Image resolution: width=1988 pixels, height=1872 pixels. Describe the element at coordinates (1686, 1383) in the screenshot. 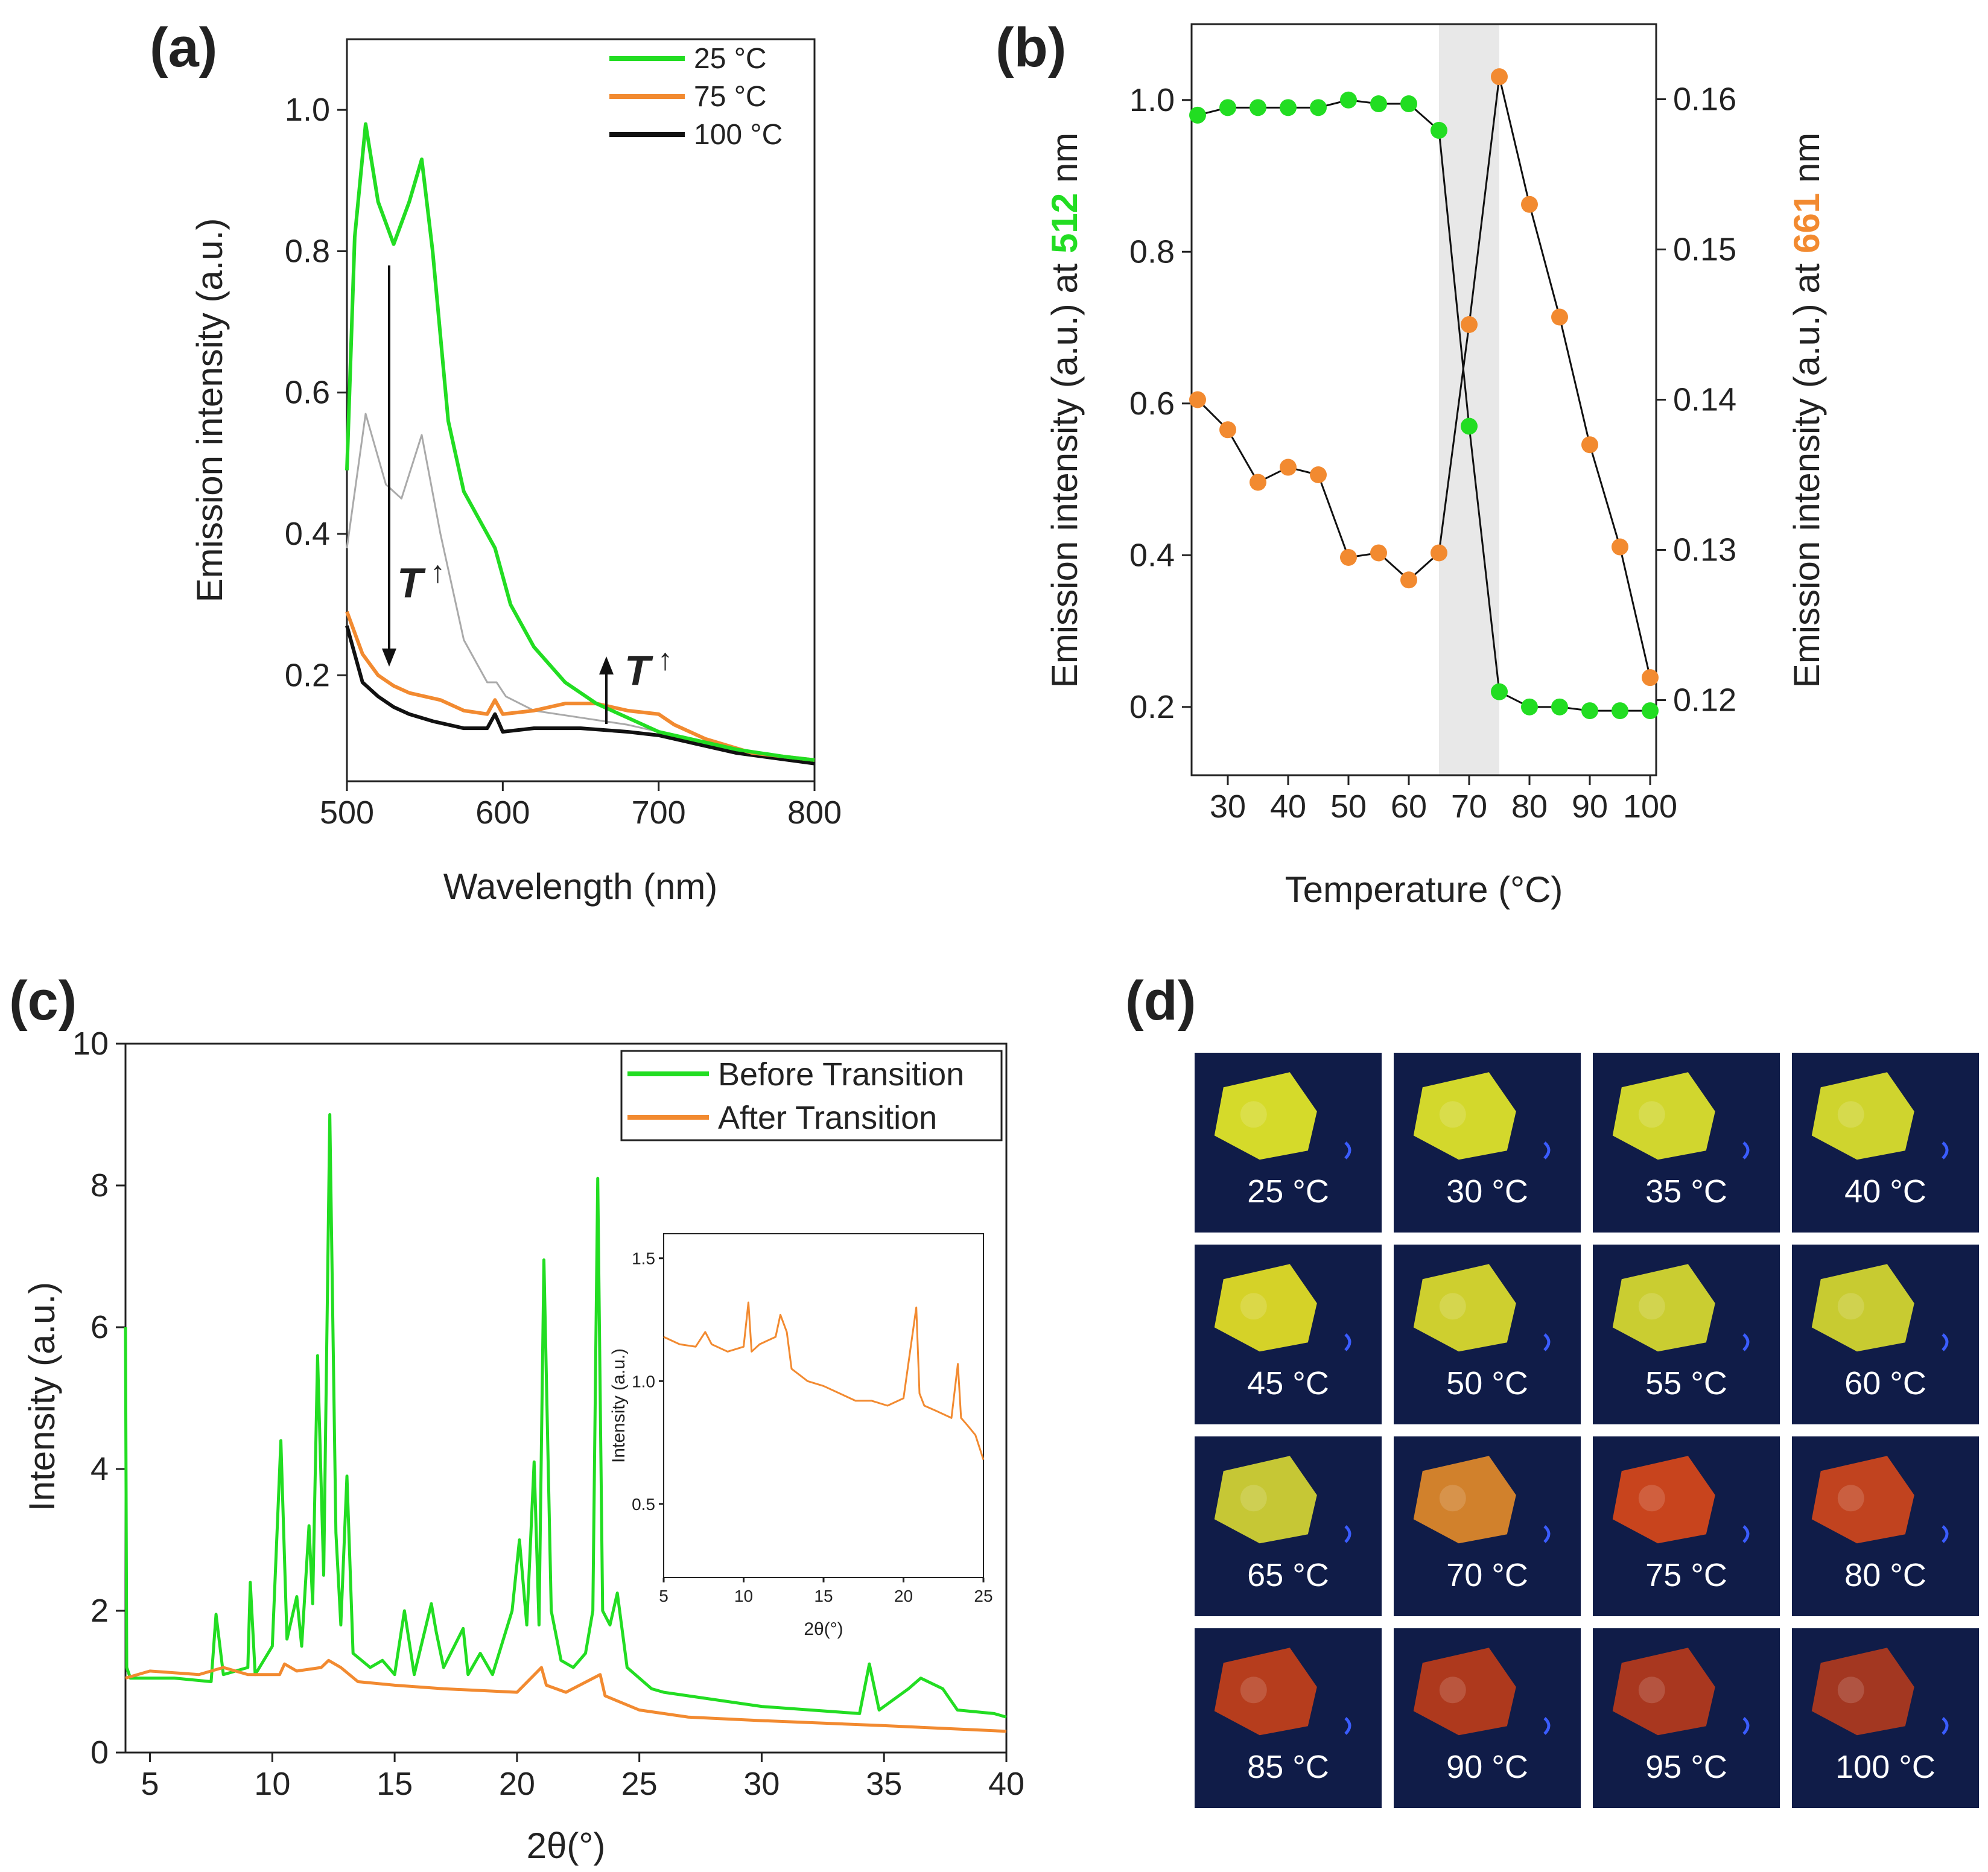

I see `photo-temperature-label: 55 °C` at that location.